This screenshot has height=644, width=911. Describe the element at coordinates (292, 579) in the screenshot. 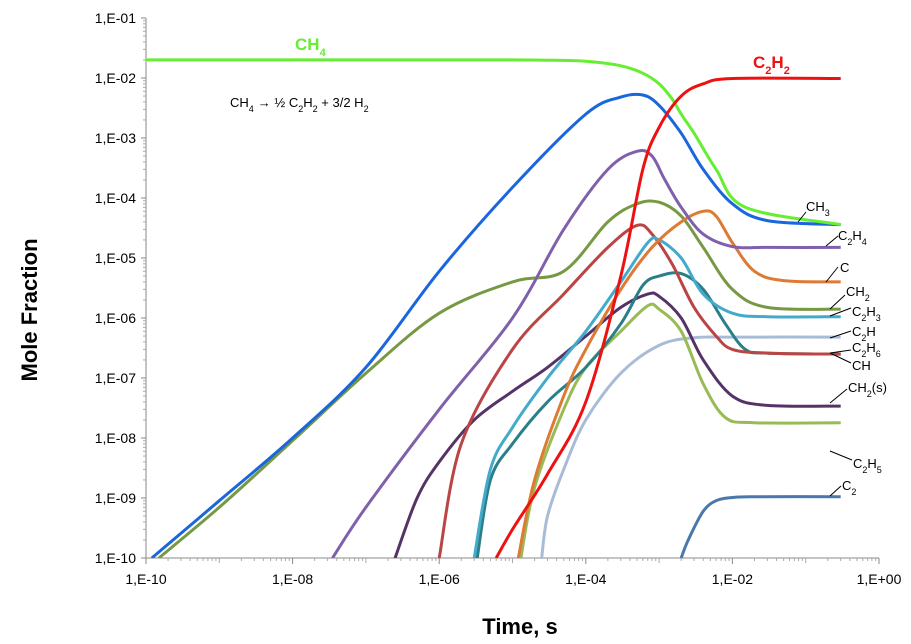

I see `x-tick-label: 1,E-08` at that location.